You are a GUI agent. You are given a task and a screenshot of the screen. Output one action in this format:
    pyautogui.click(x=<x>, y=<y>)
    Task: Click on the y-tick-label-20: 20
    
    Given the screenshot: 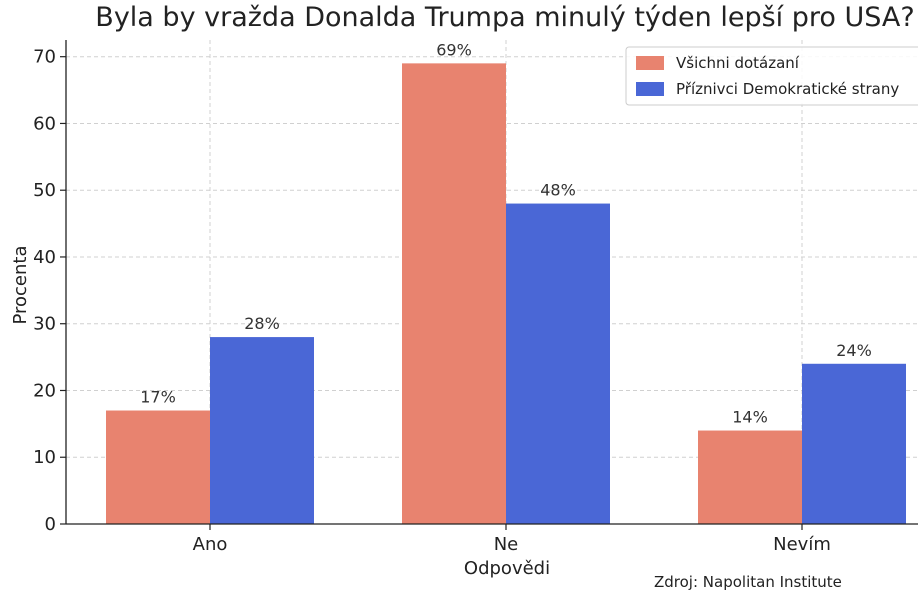 What is the action you would take?
    pyautogui.click(x=44, y=390)
    